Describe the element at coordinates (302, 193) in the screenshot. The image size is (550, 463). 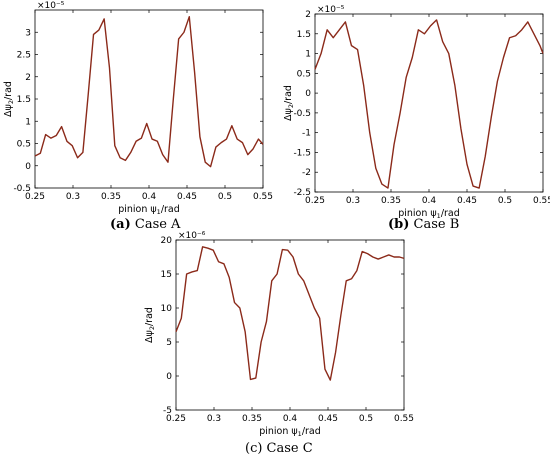
I see `y-tick-label: -2.5` at that location.